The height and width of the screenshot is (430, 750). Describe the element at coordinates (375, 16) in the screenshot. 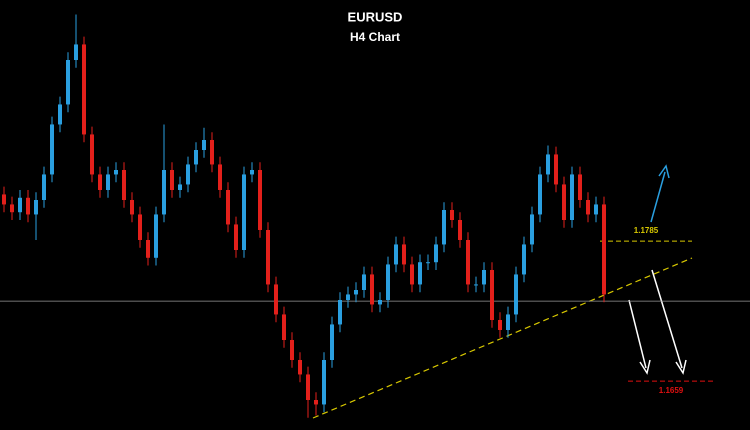

I see `chart-title: EURUSD` at that location.